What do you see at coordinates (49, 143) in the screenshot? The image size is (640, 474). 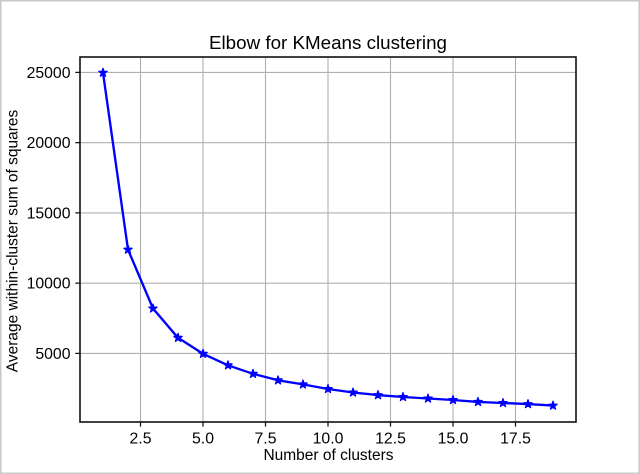 I see `svg-text: 20000` at bounding box center [49, 143].